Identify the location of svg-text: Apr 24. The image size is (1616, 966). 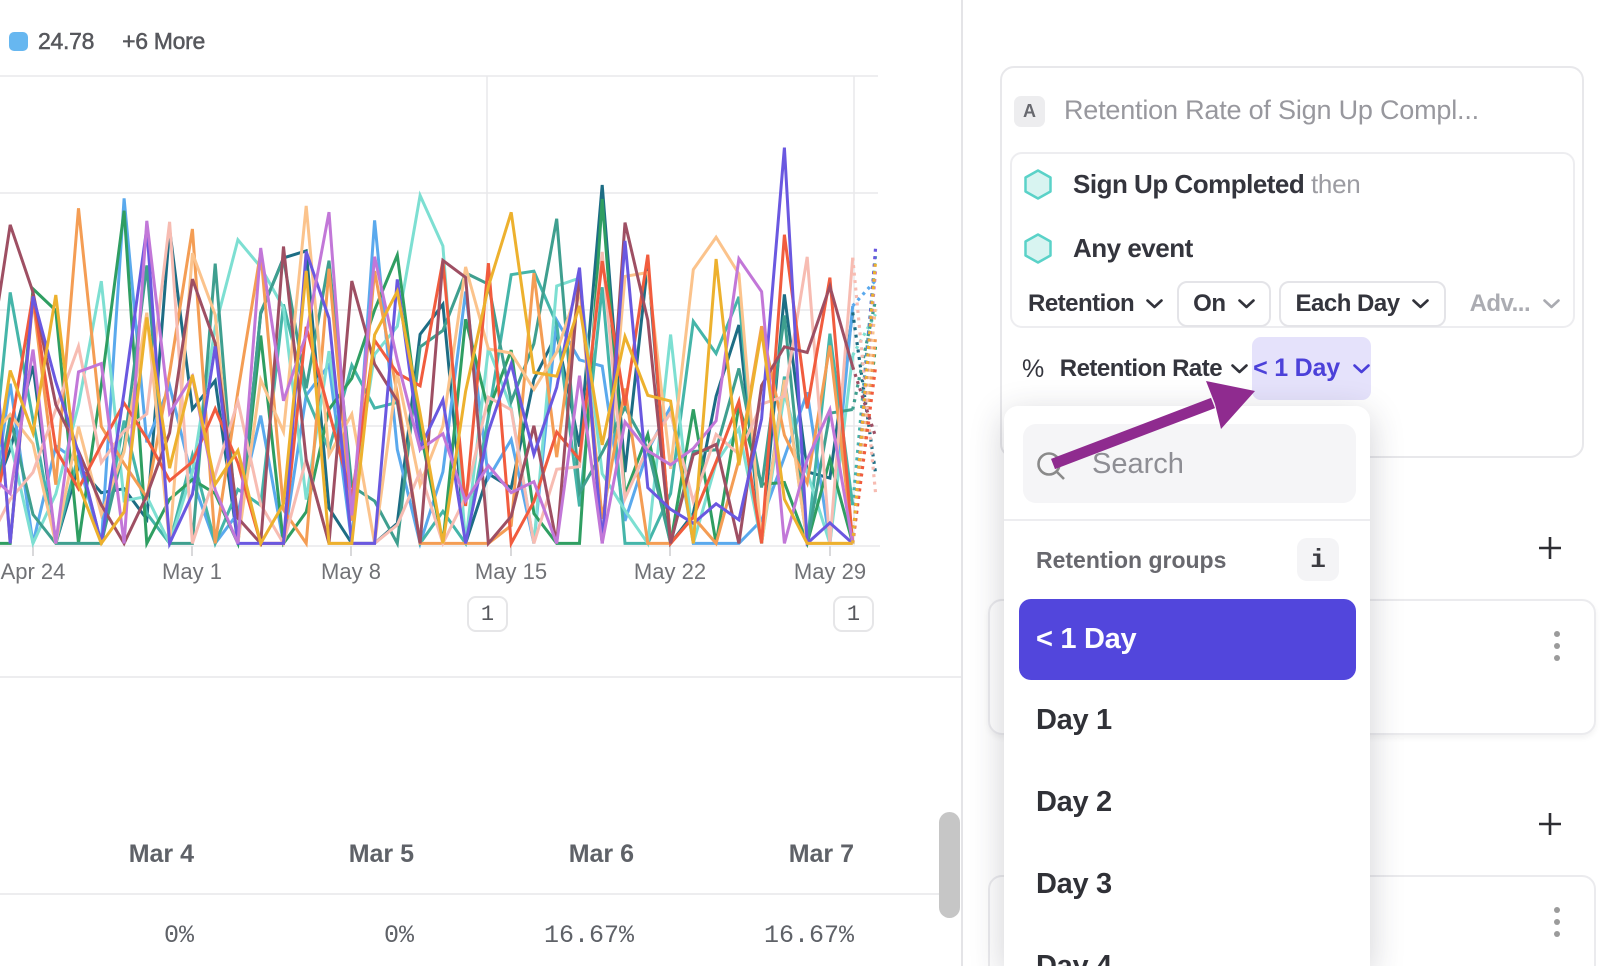
(33, 571).